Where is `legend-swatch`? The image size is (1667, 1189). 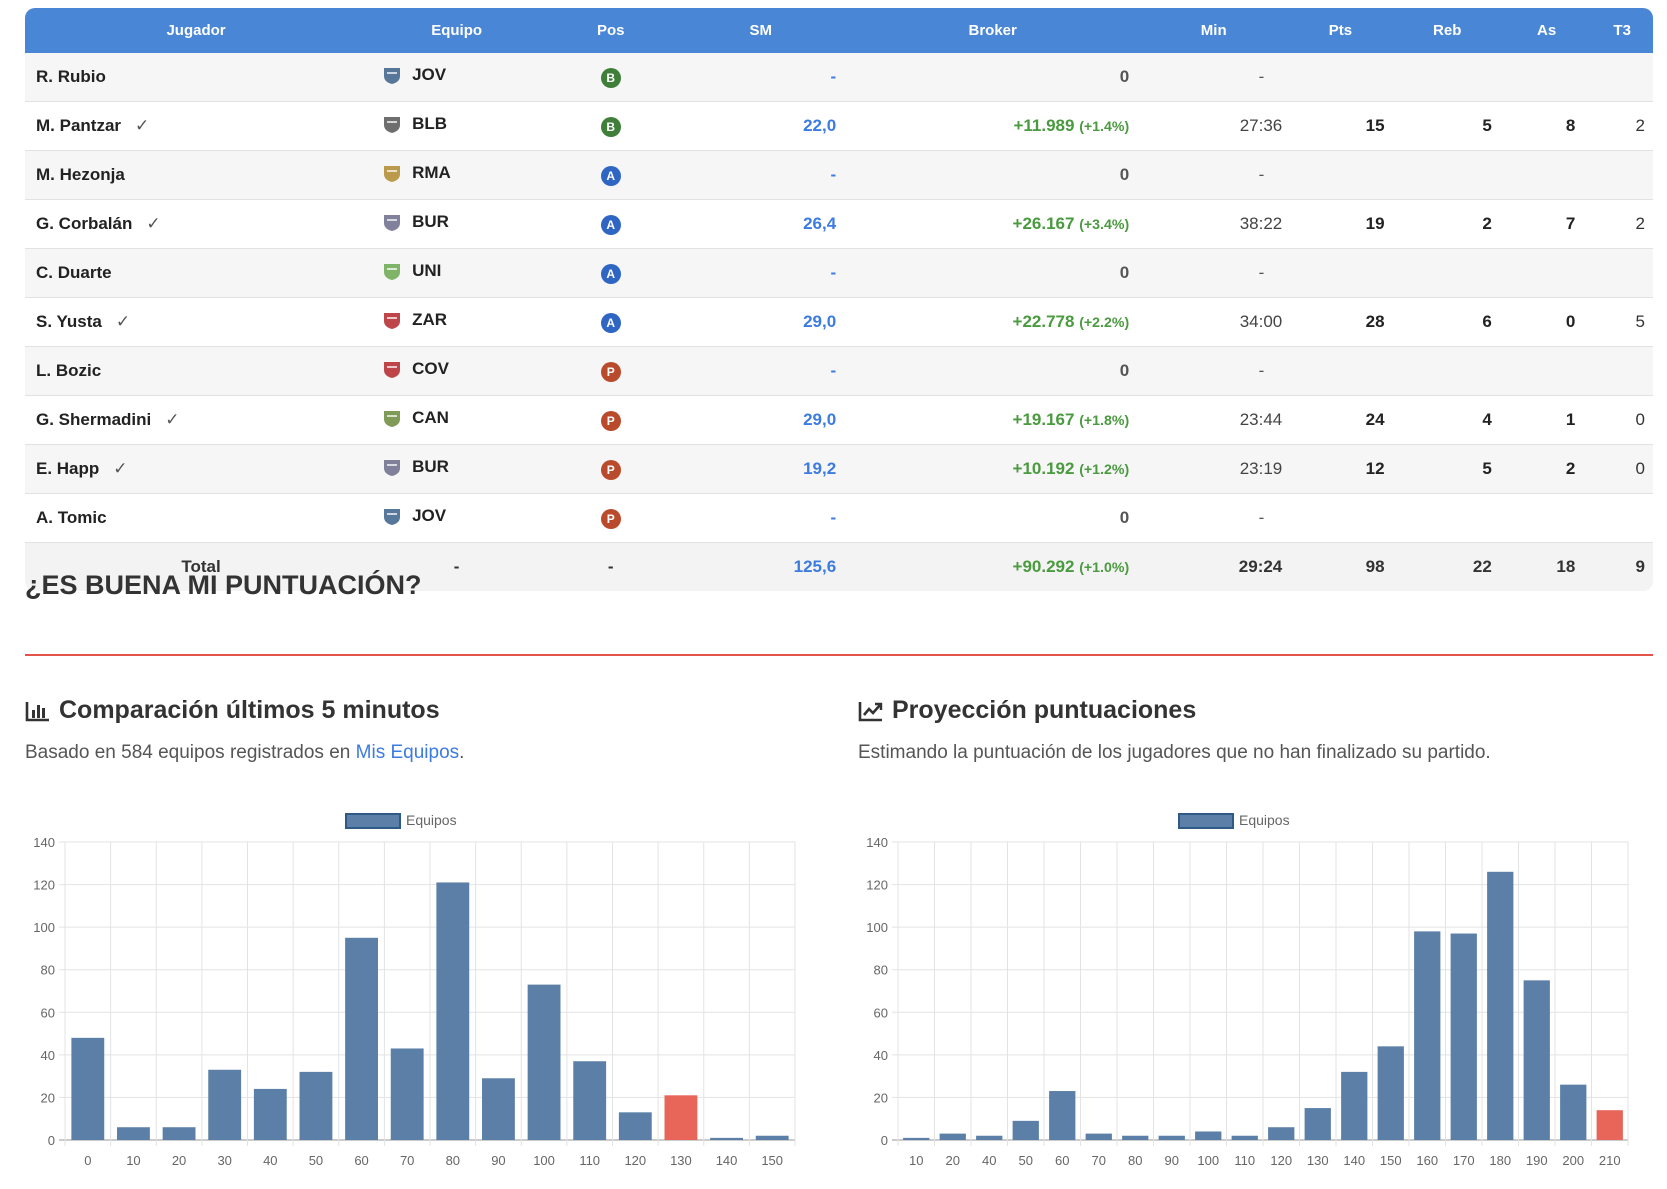 legend-swatch is located at coordinates (373, 821).